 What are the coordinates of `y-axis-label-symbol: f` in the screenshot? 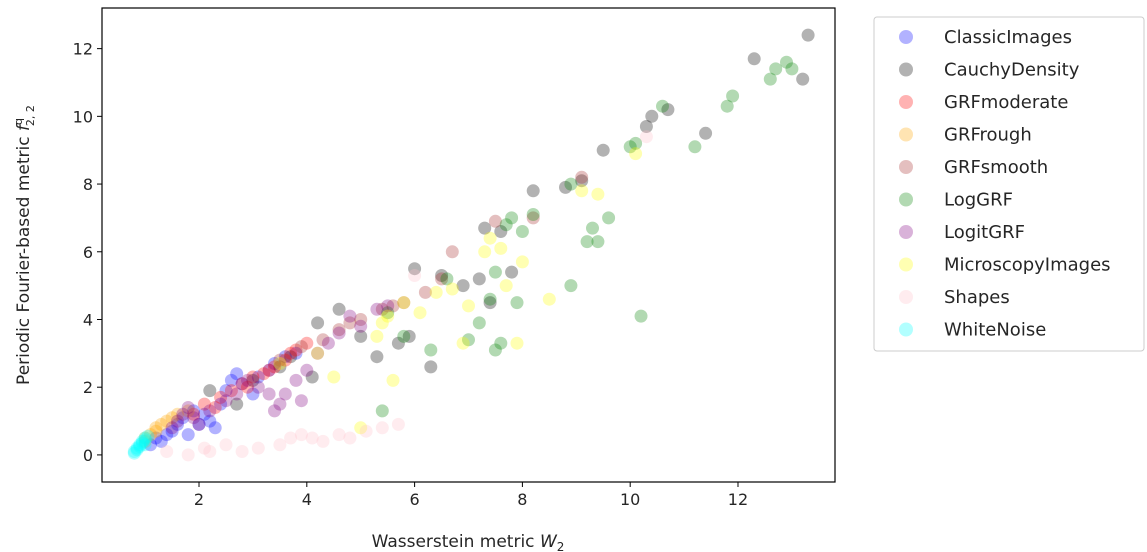 It's located at (24, 126).